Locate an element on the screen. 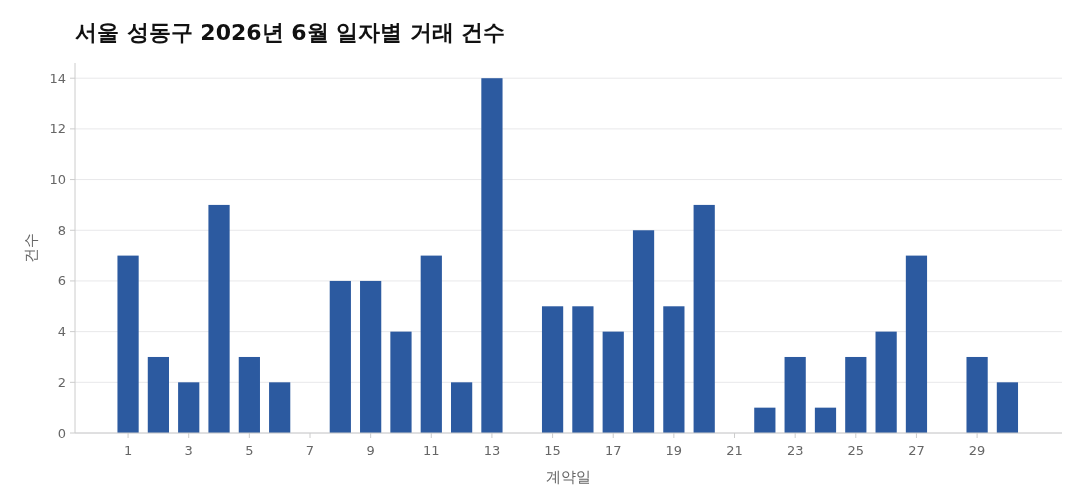  x-tick-label: 27 is located at coordinates (916, 450).